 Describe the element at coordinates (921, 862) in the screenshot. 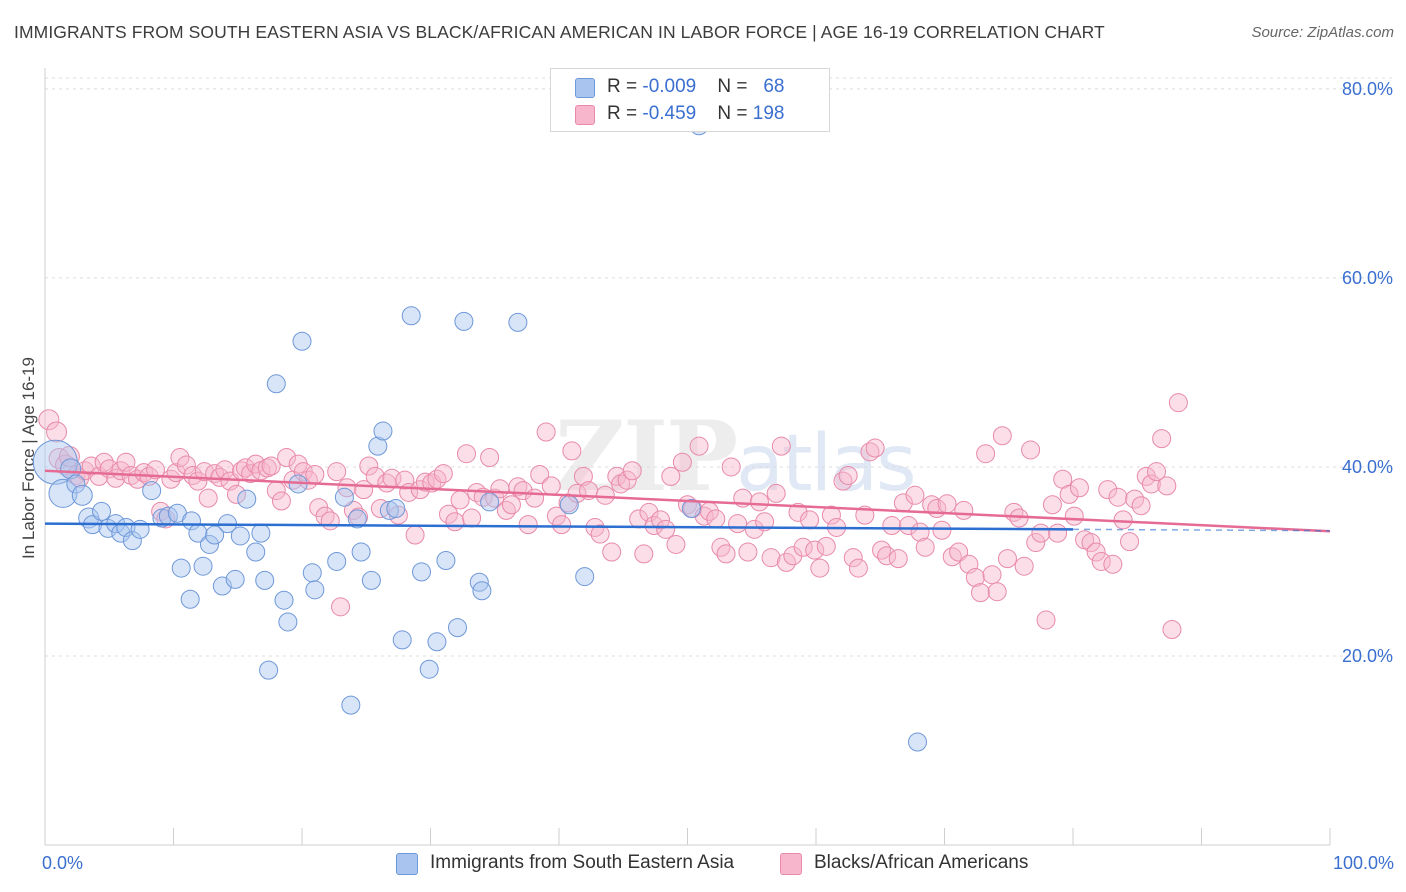

I see `bottom-legend-label-black: Blacks/African Americans` at that location.